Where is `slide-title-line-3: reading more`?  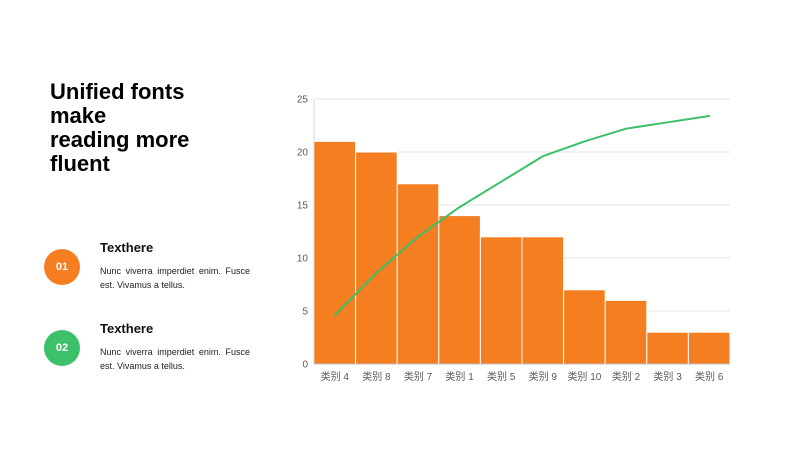 slide-title-line-3: reading more is located at coordinates (120, 139).